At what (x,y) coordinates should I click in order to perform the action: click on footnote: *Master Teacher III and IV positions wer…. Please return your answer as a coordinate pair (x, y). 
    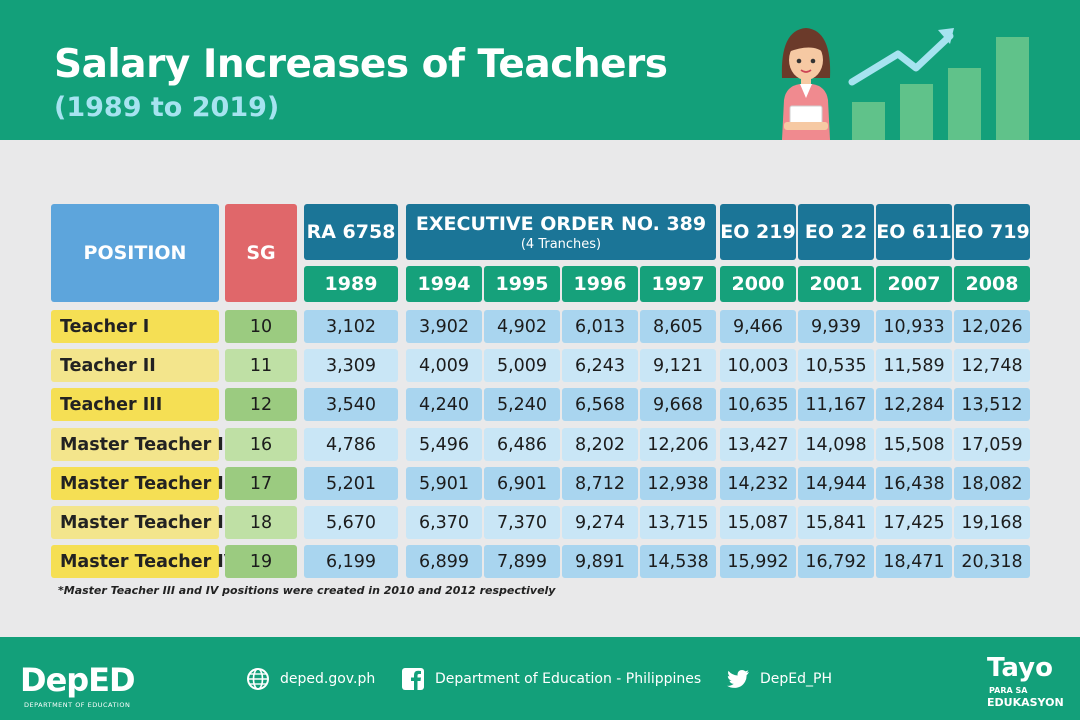
    Looking at the image, I should click on (307, 590).